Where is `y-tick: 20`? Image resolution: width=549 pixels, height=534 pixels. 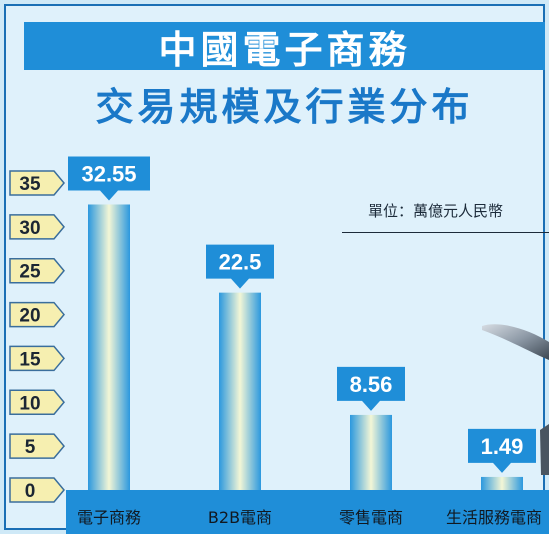
y-tick: 20 is located at coordinates (37, 314).